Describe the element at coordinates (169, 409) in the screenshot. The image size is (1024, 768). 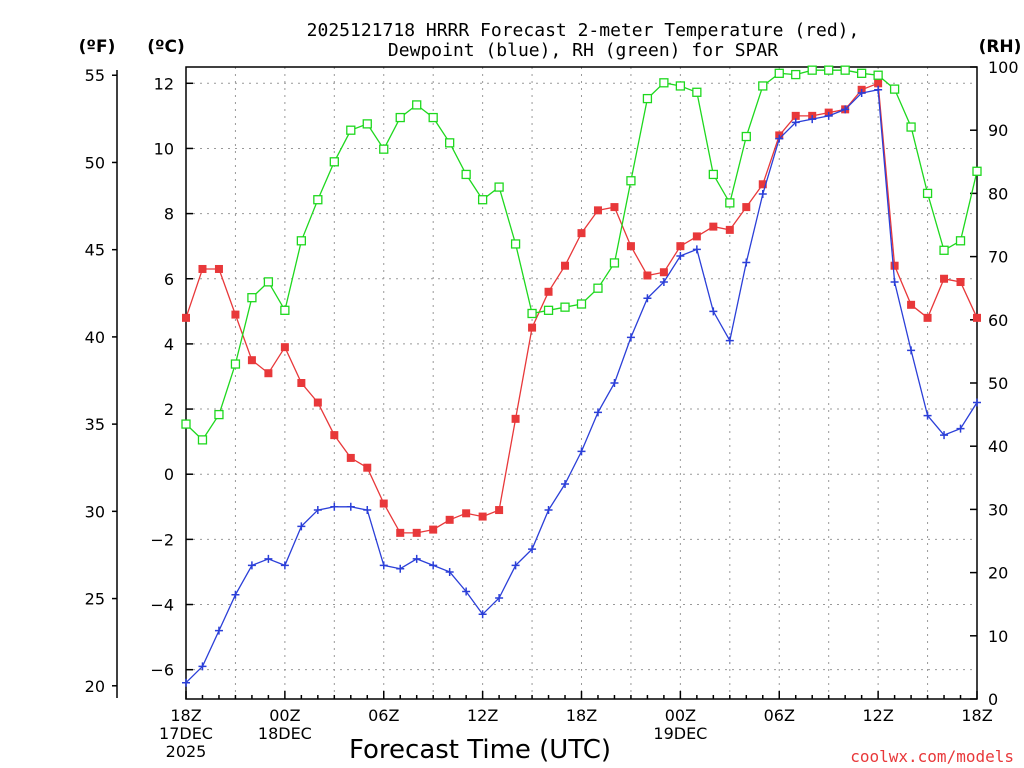
I see `celsius-tick-label: 2` at that location.